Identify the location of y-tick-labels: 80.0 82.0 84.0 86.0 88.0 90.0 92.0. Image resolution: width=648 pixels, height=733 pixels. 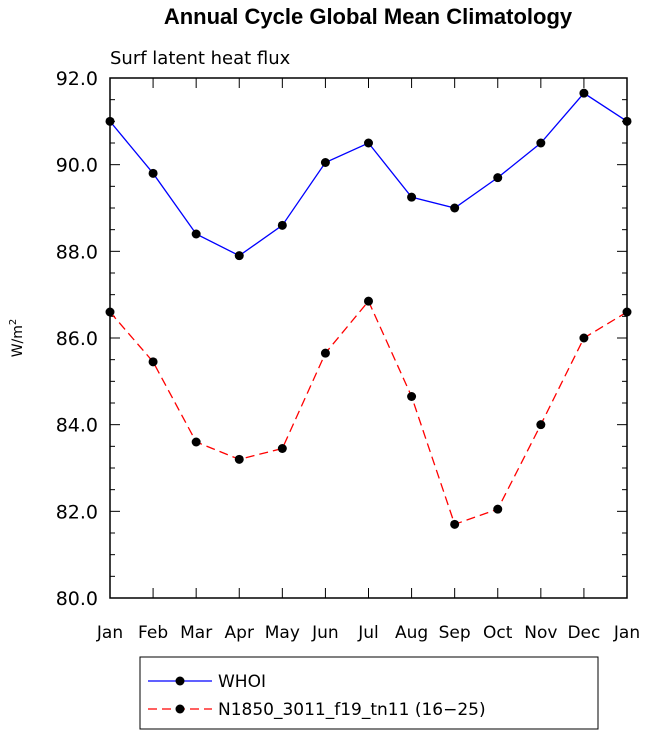
(77, 339).